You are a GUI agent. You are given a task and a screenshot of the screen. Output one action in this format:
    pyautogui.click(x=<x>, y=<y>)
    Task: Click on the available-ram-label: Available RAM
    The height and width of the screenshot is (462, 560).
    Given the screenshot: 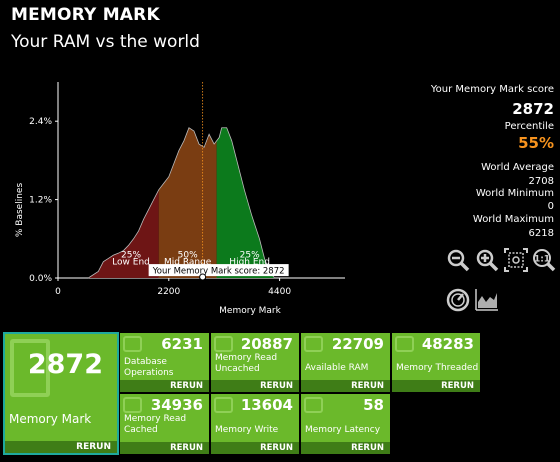 What is the action you would take?
    pyautogui.click(x=337, y=368)
    